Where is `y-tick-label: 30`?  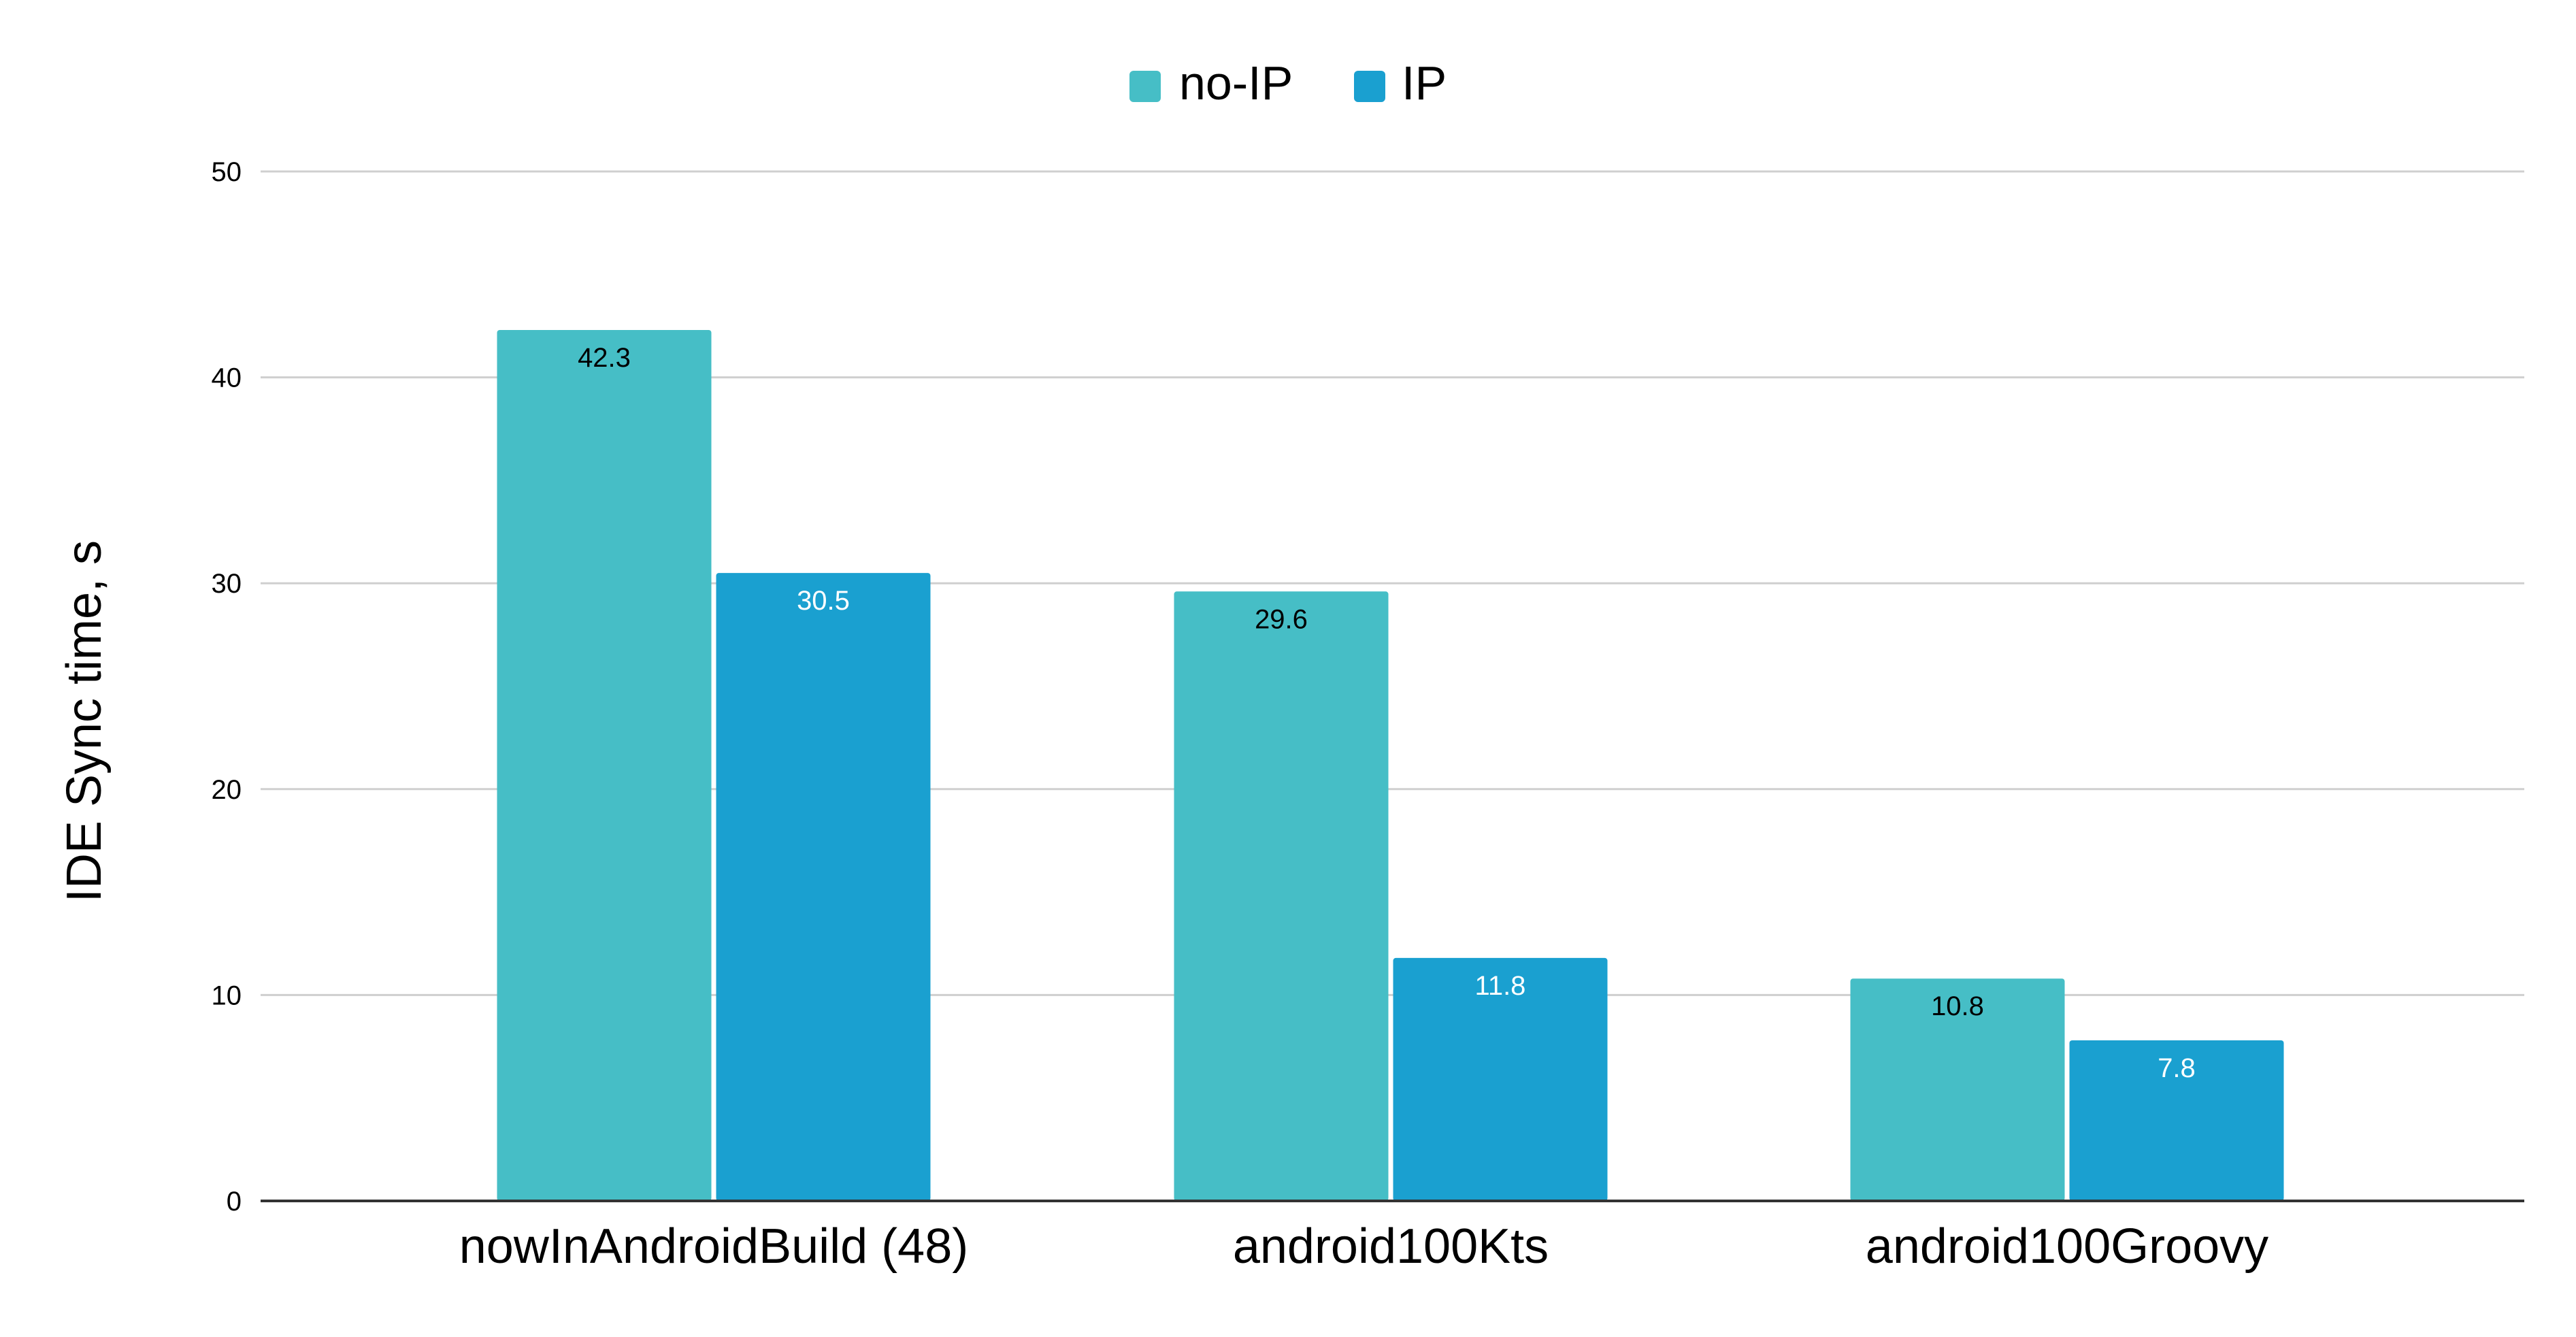
y-tick-label: 30 is located at coordinates (227, 584).